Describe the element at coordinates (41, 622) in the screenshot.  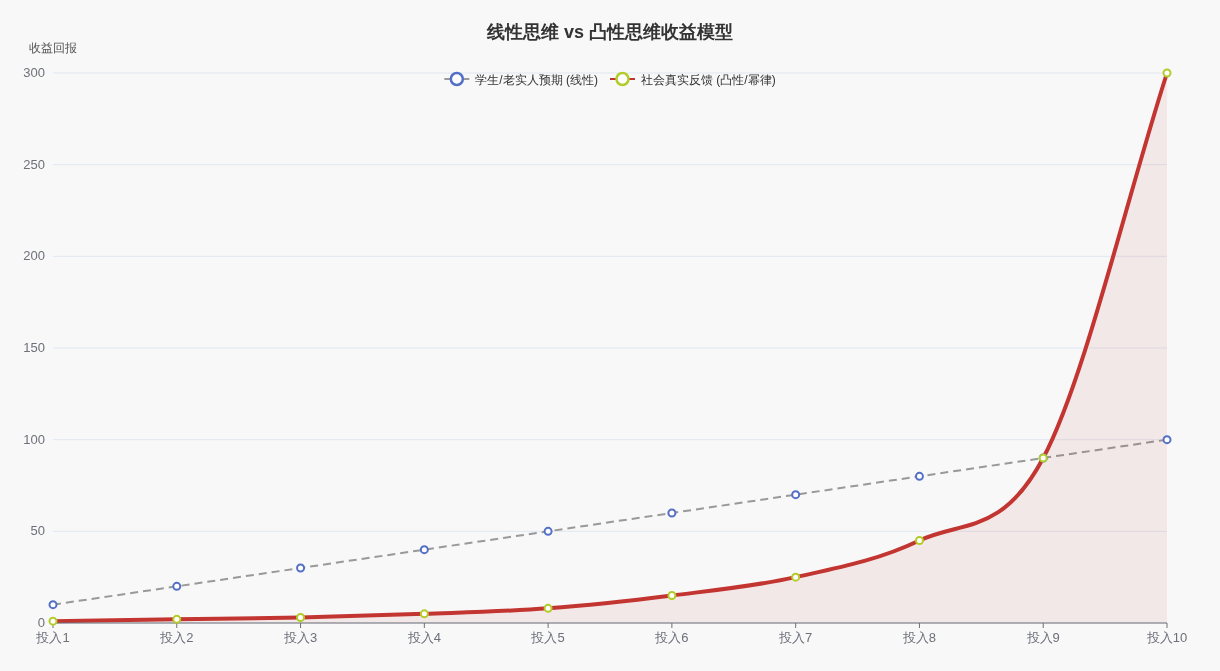
I see `y-tick-label: 0` at that location.